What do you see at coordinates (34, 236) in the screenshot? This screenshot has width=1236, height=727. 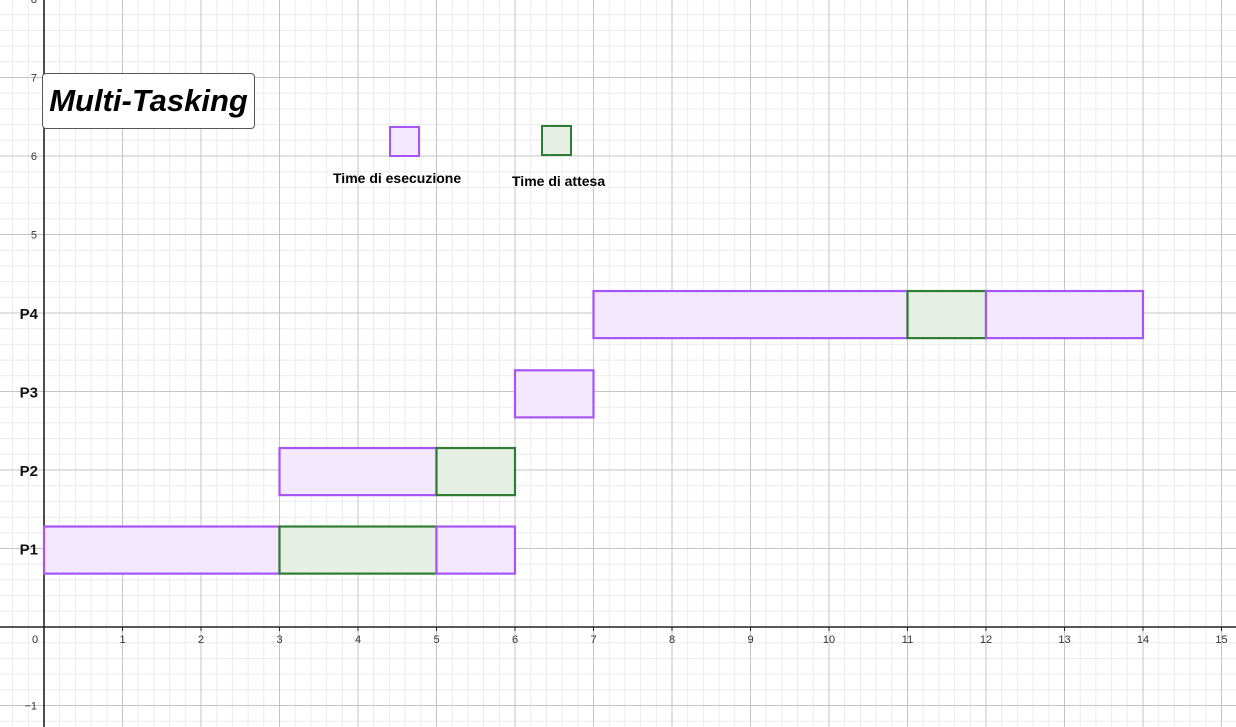 I see `y-tick-label: 5` at bounding box center [34, 236].